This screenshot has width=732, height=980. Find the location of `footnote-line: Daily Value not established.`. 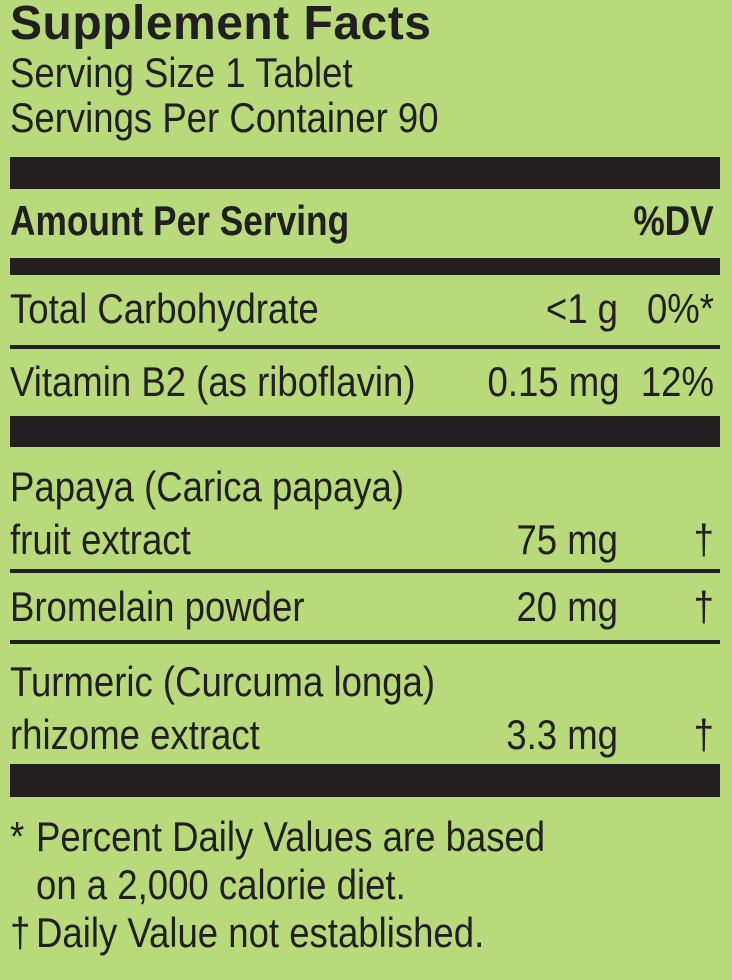

footnote-line: Daily Value not established. is located at coordinates (260, 932).